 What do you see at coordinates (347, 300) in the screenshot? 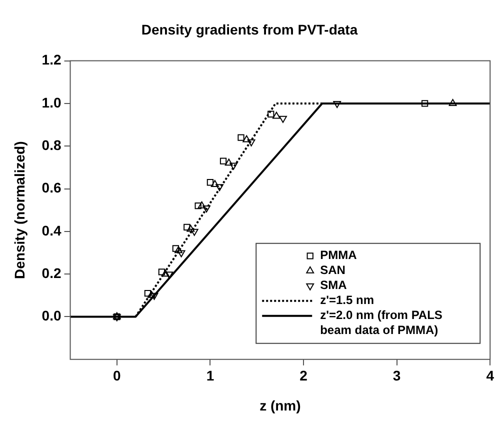
I see `legend-label: z'=1.5 nm` at bounding box center [347, 300].